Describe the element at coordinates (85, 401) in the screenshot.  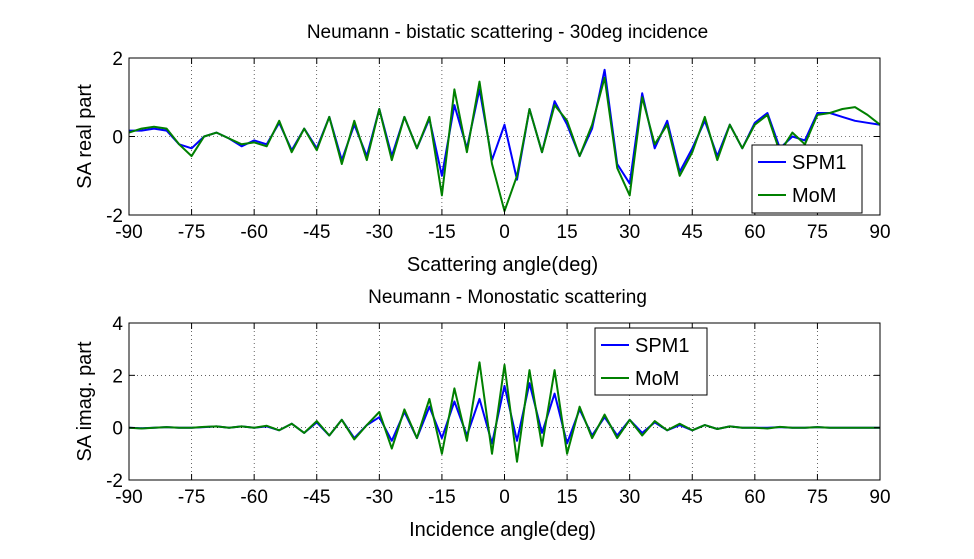
I see `y-axis-label: SA imag. part` at that location.